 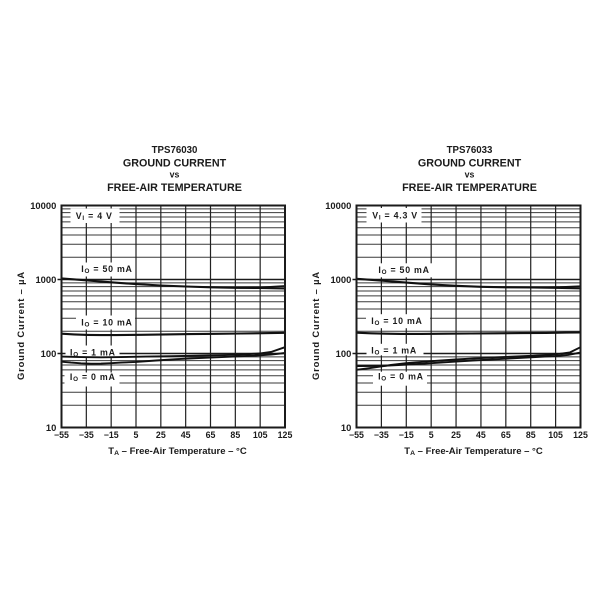 I want to click on svg-text: TPS76030, so click(x=175, y=150).